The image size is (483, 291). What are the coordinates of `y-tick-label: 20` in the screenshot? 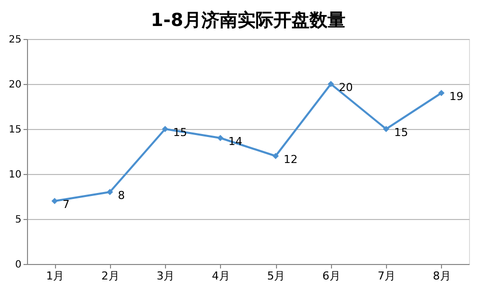 It's located at (15, 85).